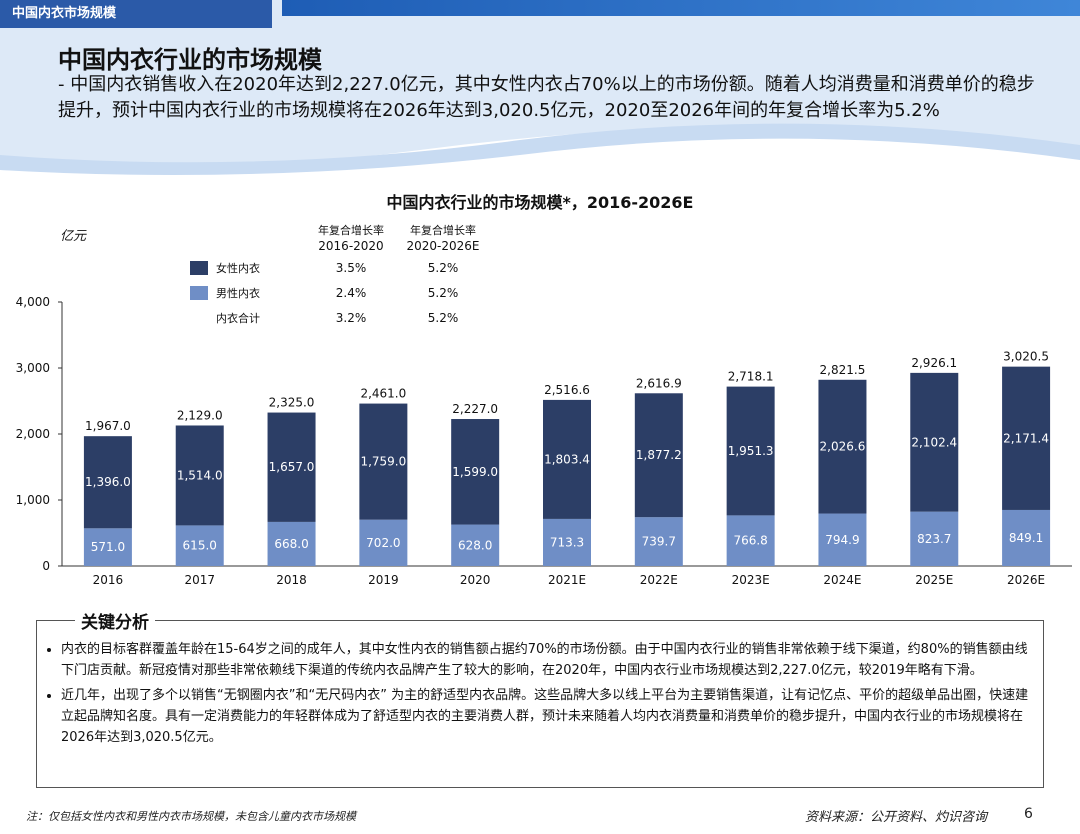 This screenshot has width=1080, height=834. I want to click on bar-label-female: 1,877.2, so click(659, 455).